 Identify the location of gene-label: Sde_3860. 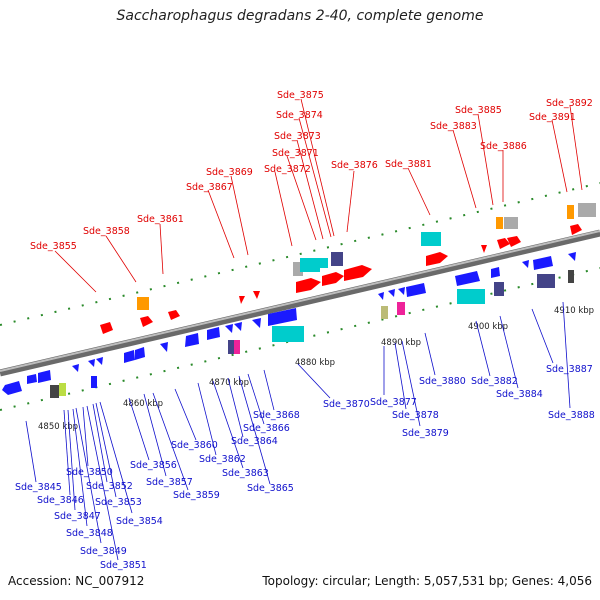
(194, 445).